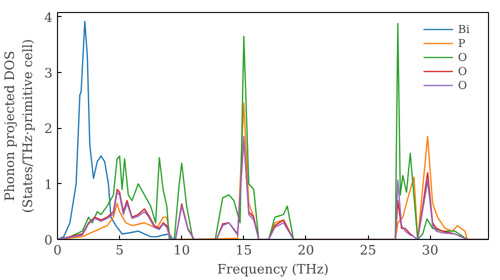  What do you see at coordinates (430, 251) in the screenshot?
I see `x-tick-label: 30` at bounding box center [430, 251].